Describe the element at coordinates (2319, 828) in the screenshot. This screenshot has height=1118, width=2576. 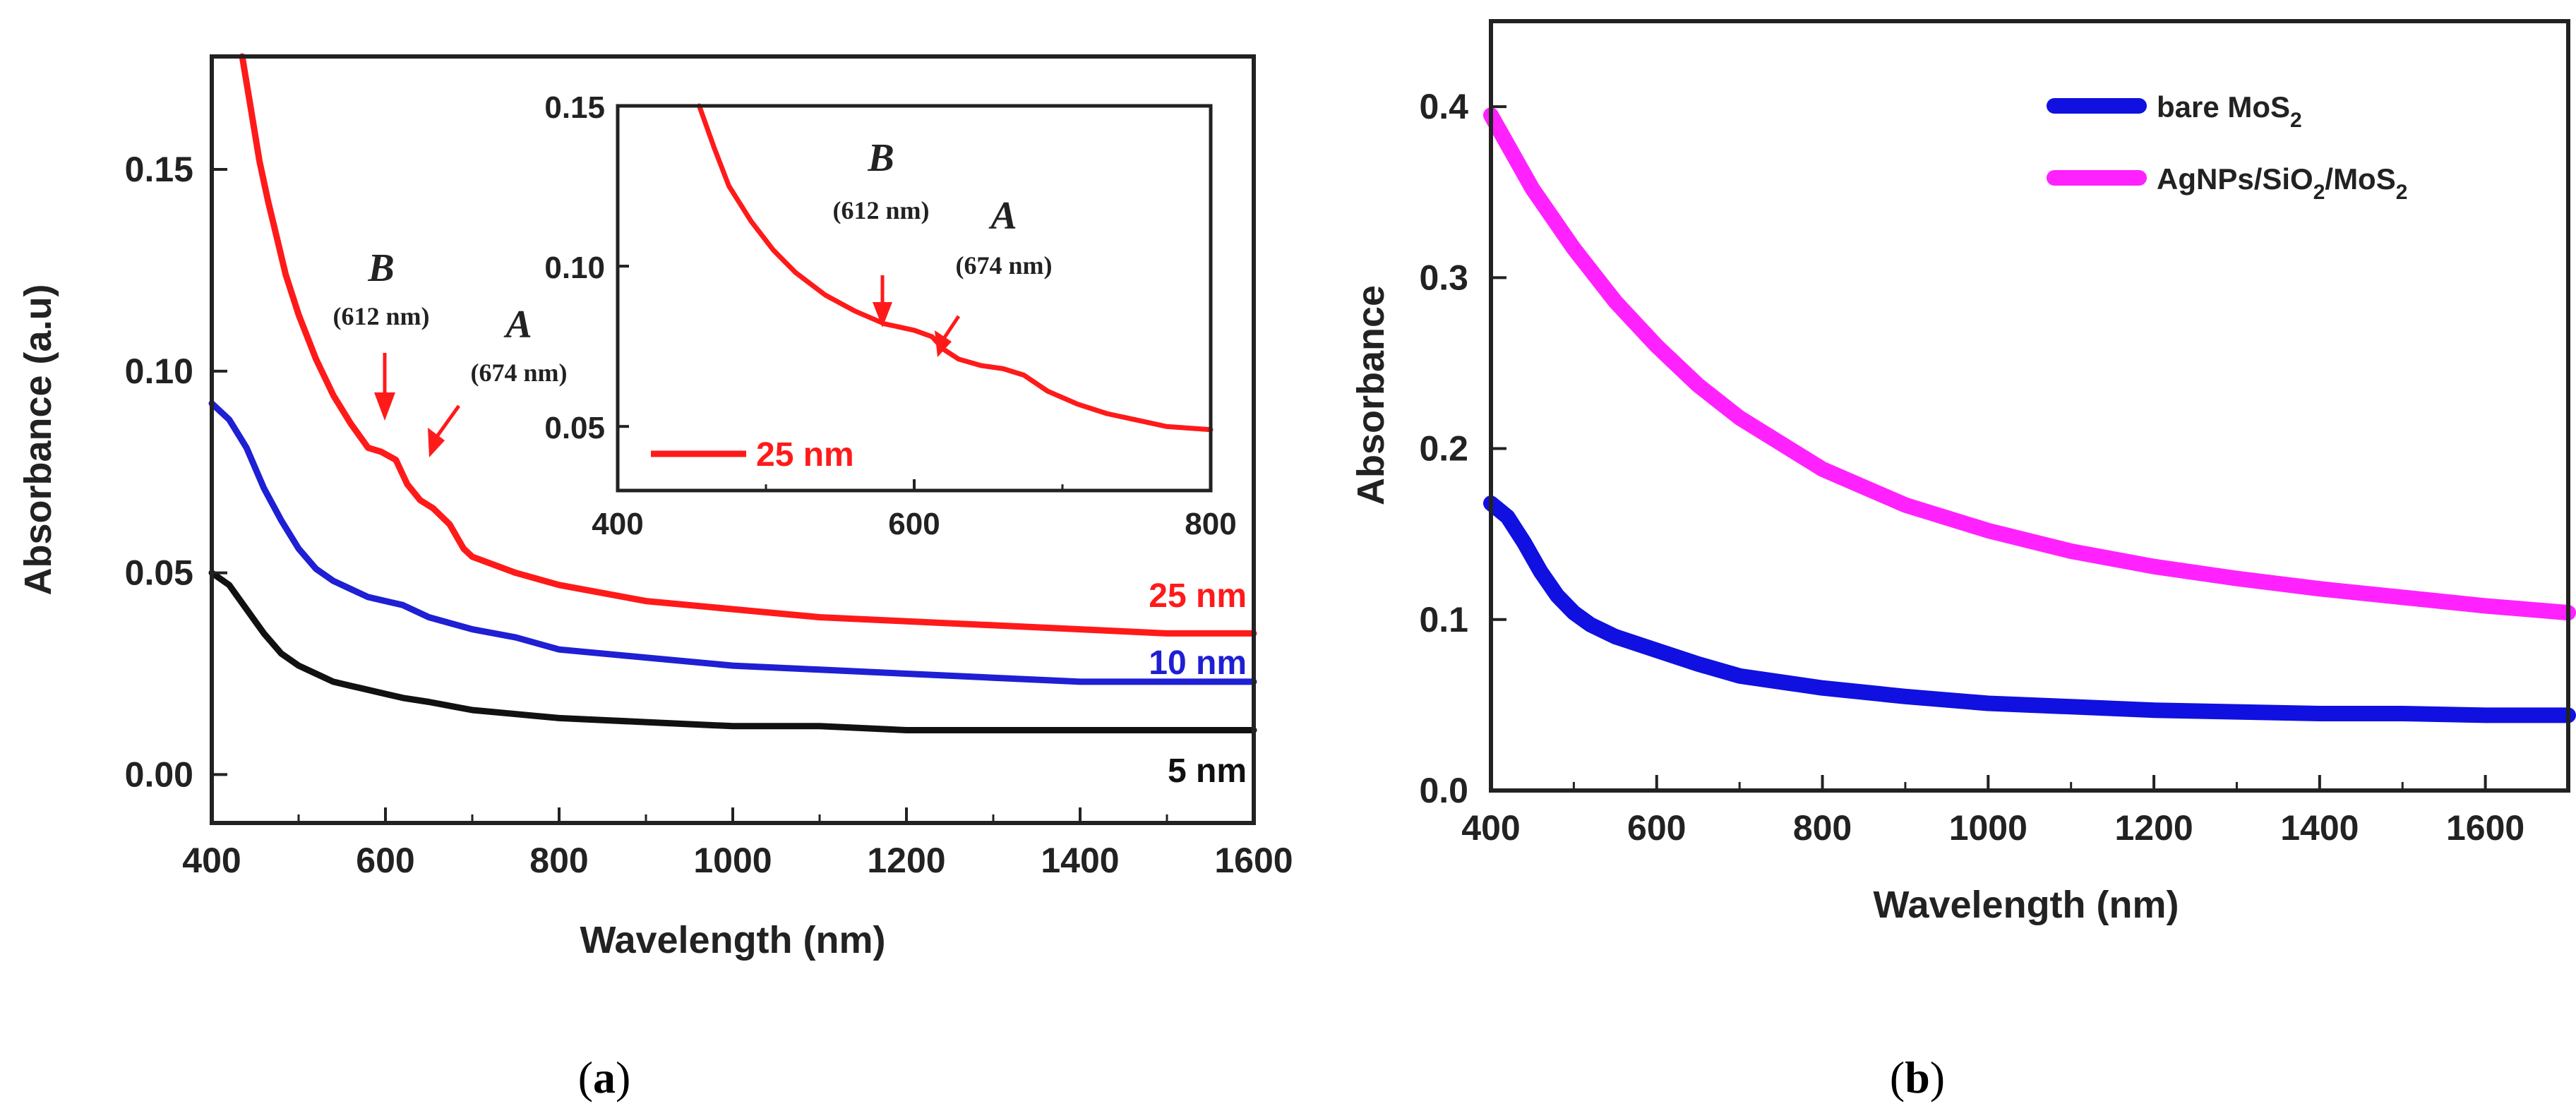
I see `panel-b-xtick-label: 1400` at that location.